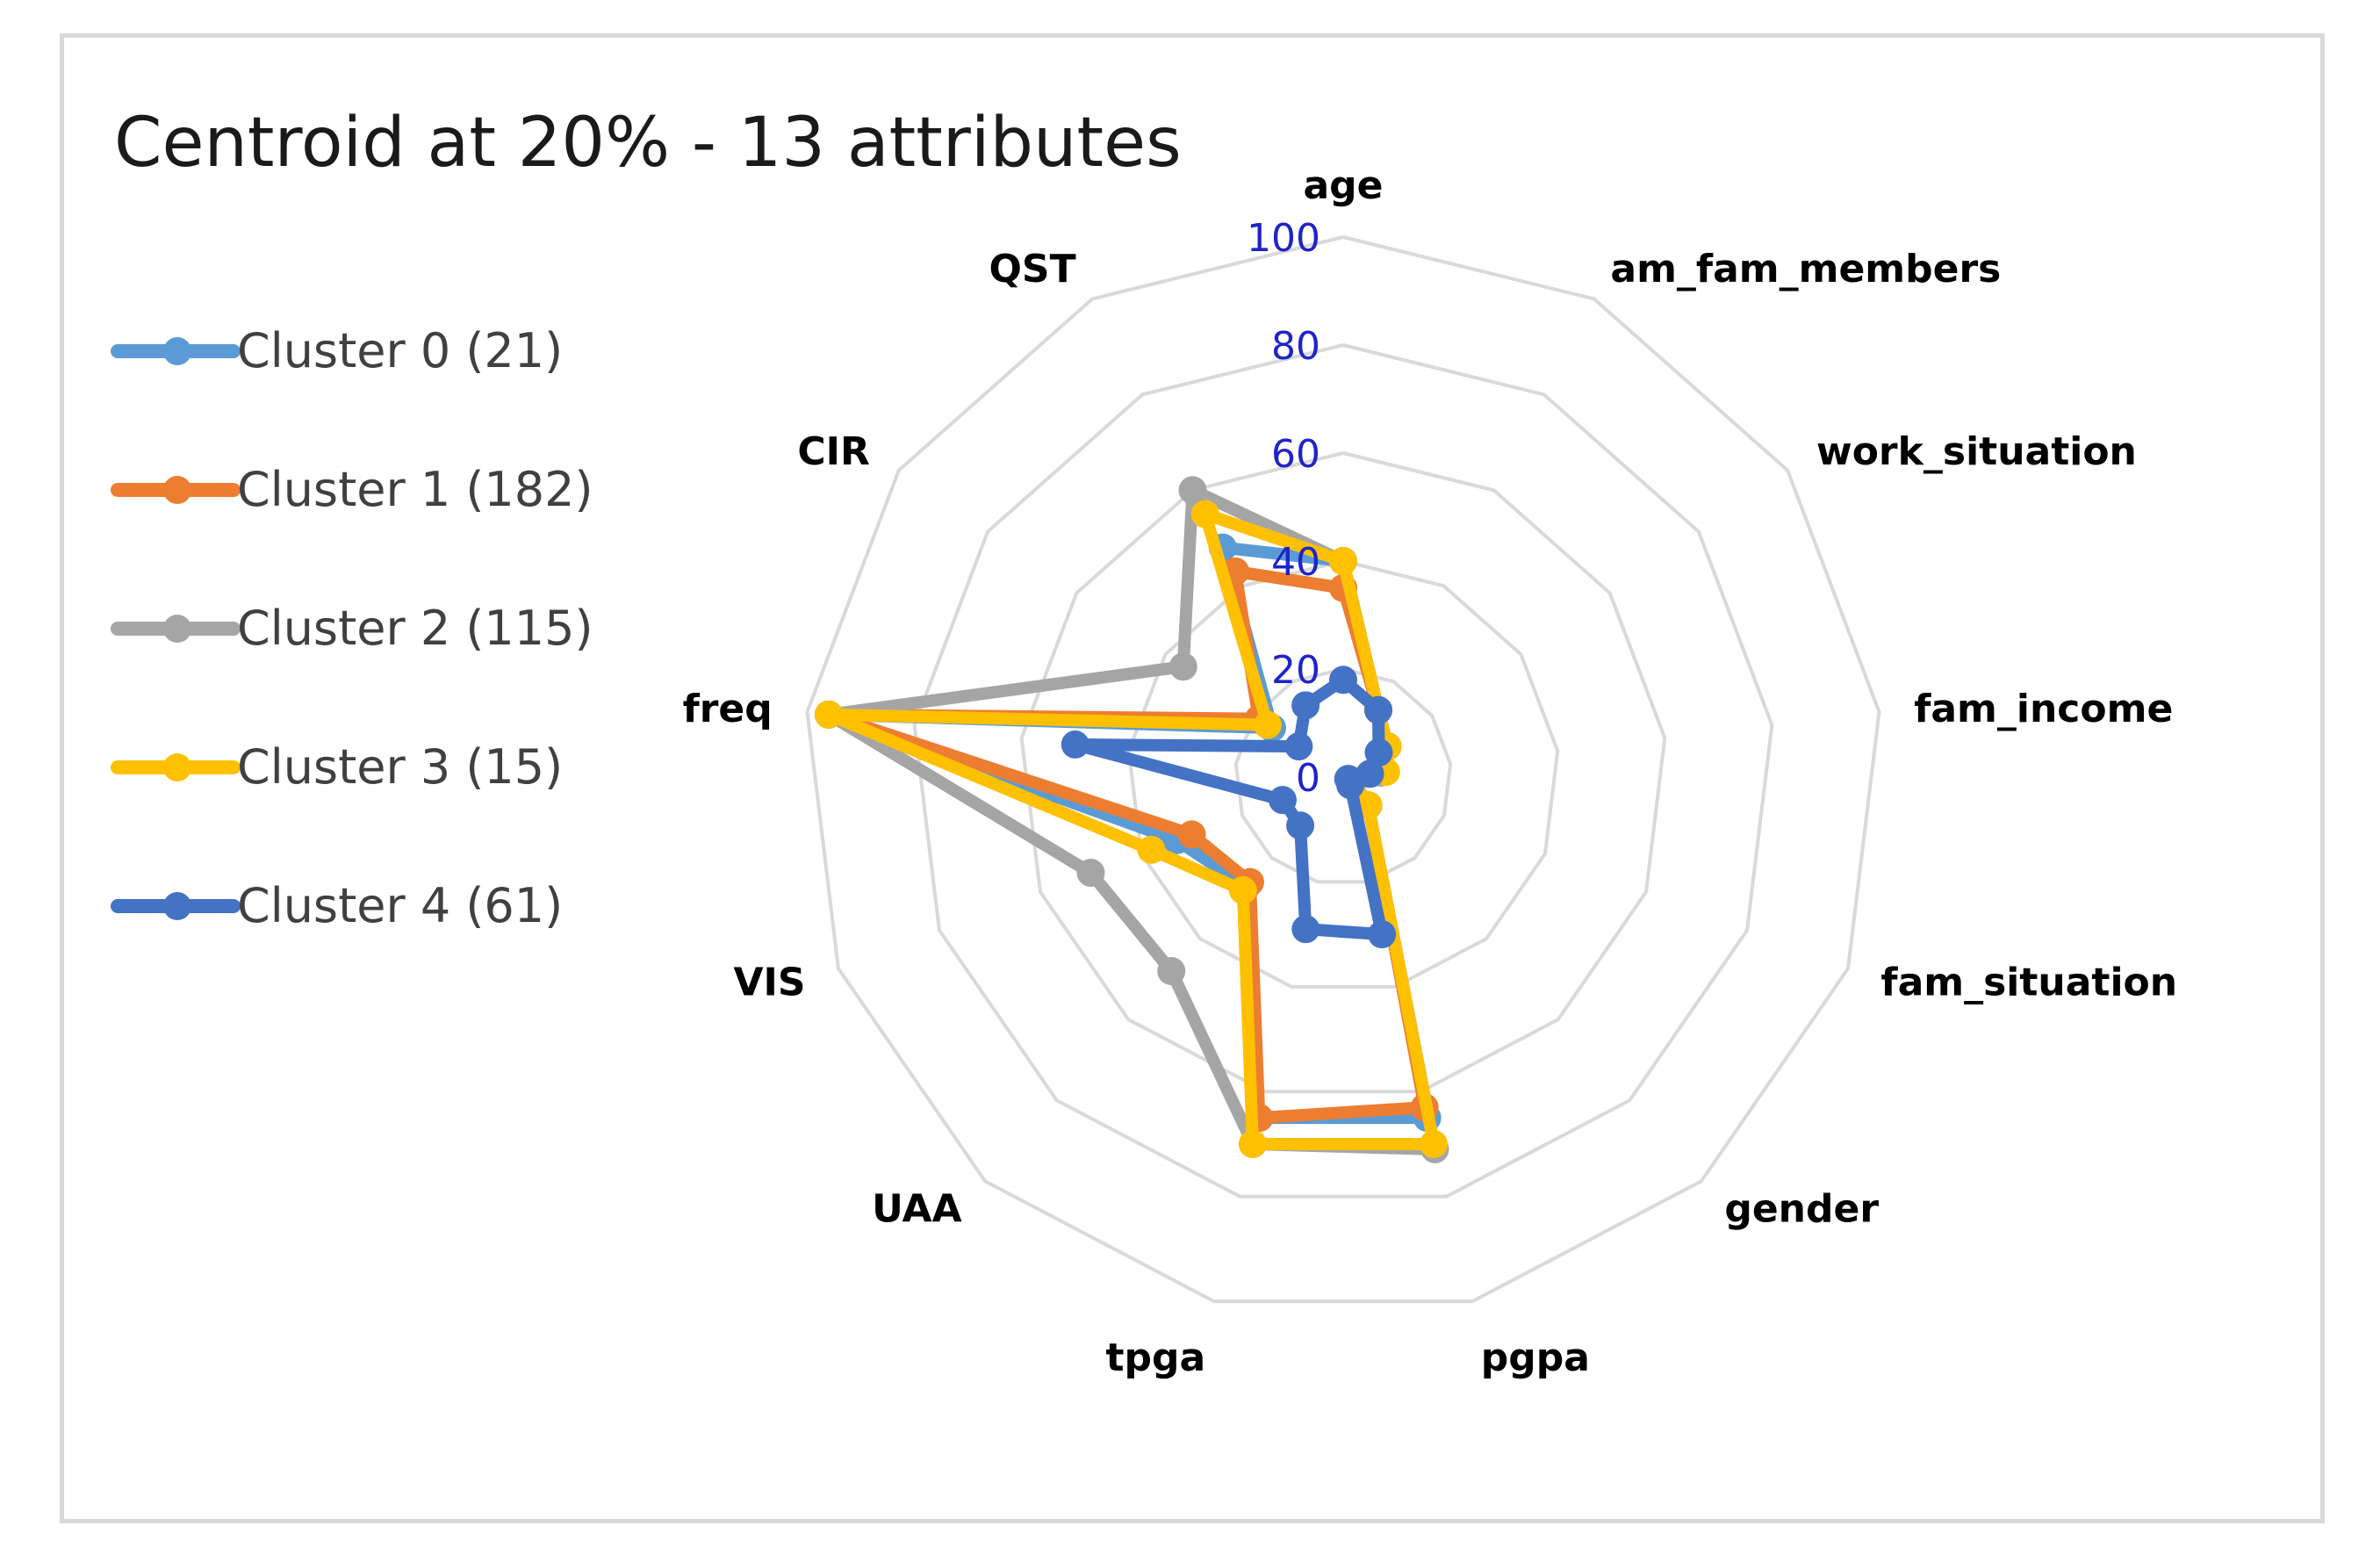  What do you see at coordinates (1535, 1357) in the screenshot?
I see `axis-label-pgpa: pgpa` at bounding box center [1535, 1357].